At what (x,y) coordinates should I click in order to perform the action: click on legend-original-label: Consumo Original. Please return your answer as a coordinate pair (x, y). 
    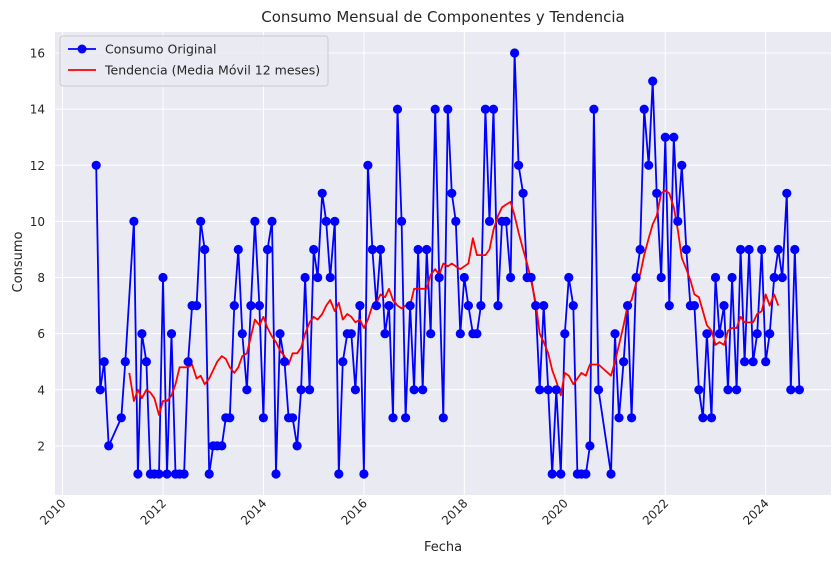
    Looking at the image, I should click on (160, 49).